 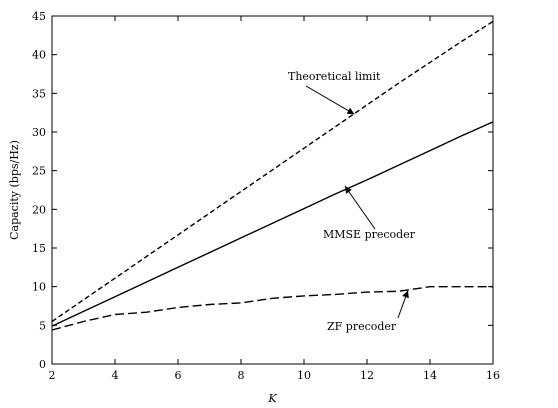 I want to click on x-tick-label: 12, so click(x=367, y=375).